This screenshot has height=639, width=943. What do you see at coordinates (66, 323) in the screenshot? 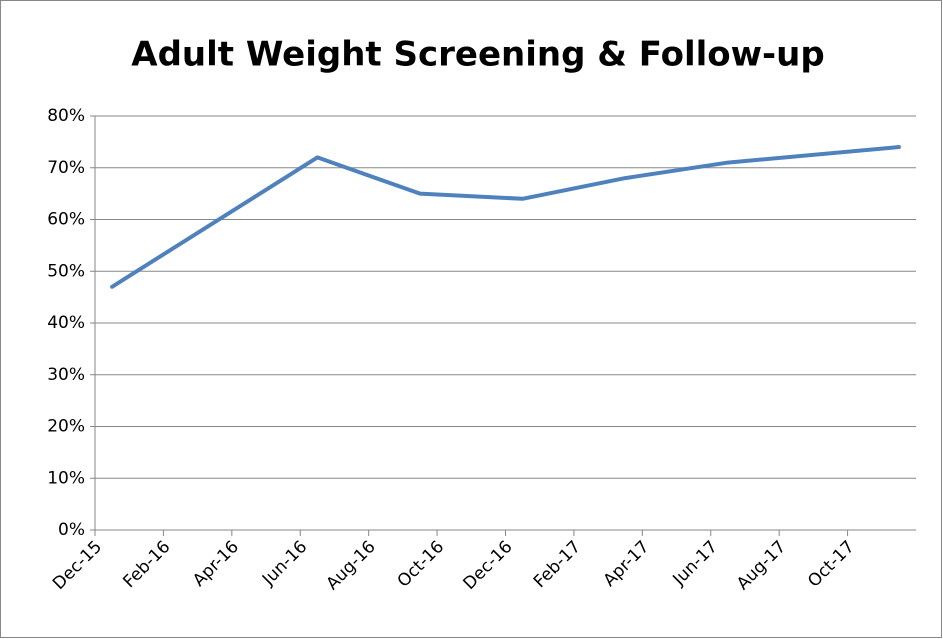
I see `y-tick-label: 40%` at bounding box center [66, 323].